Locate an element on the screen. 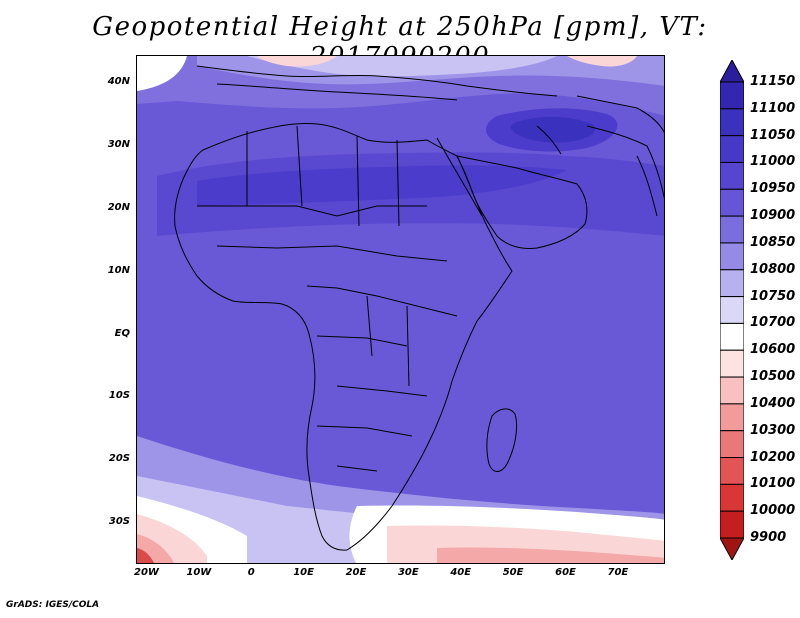 This screenshot has width=800, height=618. colorbar-level-label: 9900 is located at coordinates (768, 537).